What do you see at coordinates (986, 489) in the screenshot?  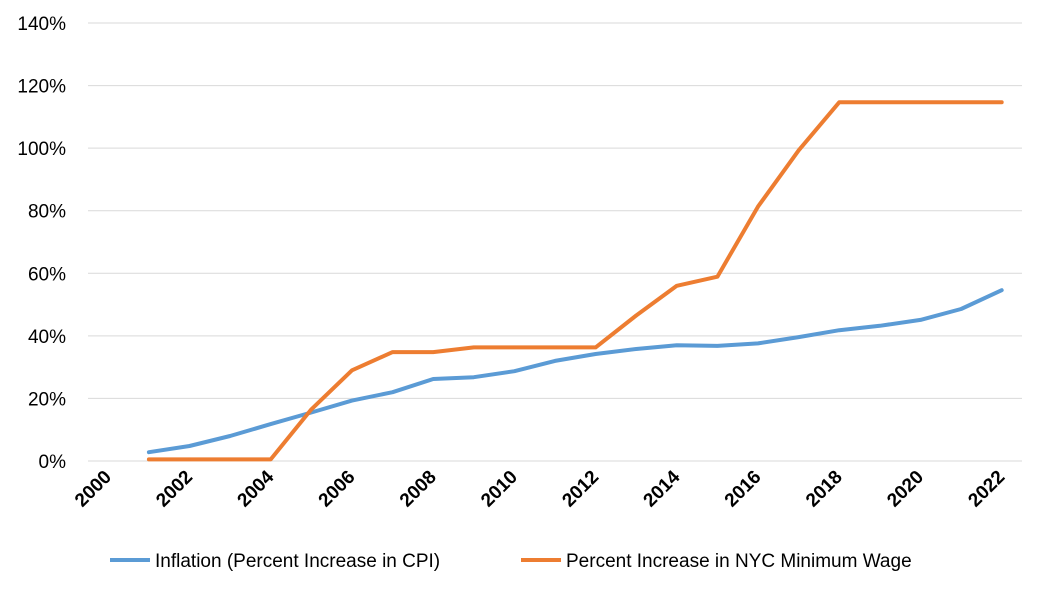 I see `x-tick-label: 2022` at bounding box center [986, 489].